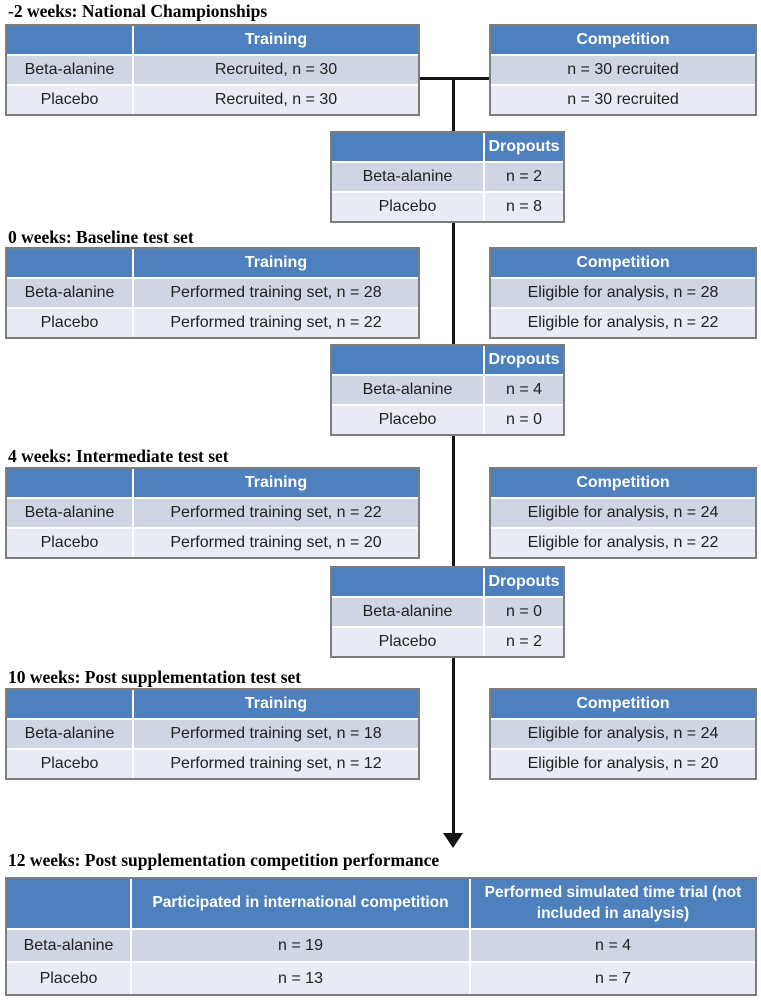 The width and height of the screenshot is (761, 1000). I want to click on connector-horizontal-line, so click(454, 78).